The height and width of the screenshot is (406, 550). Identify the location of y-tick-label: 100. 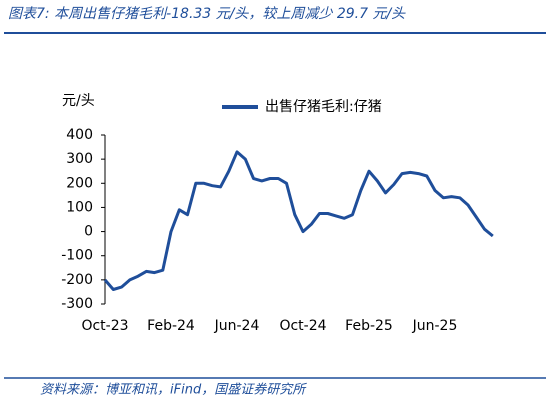
(79, 207).